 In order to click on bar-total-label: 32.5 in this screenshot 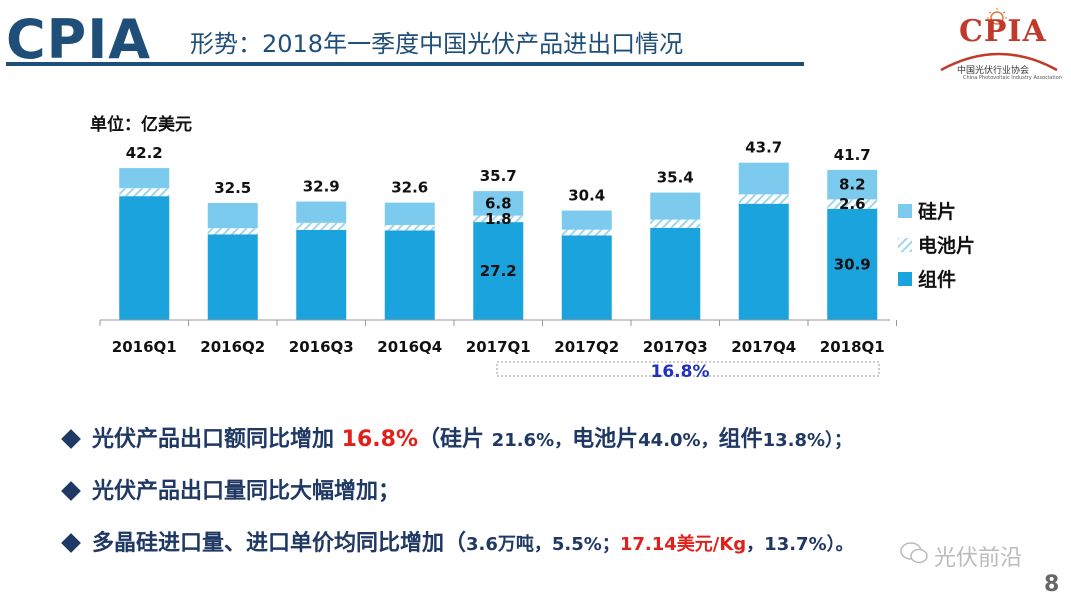, I will do `click(232, 188)`.